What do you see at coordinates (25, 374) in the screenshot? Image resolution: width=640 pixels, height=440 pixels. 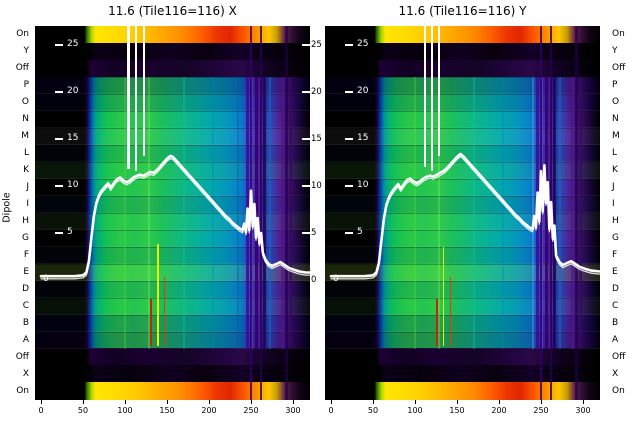 I see `dipole-label: X` at bounding box center [25, 374].